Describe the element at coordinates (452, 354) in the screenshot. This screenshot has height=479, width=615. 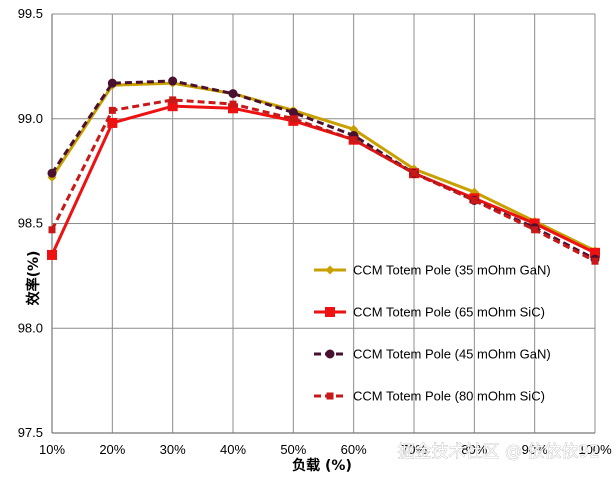
I see `legend-label: CCM Totem Pole (45 mOhm GaN)` at that location.